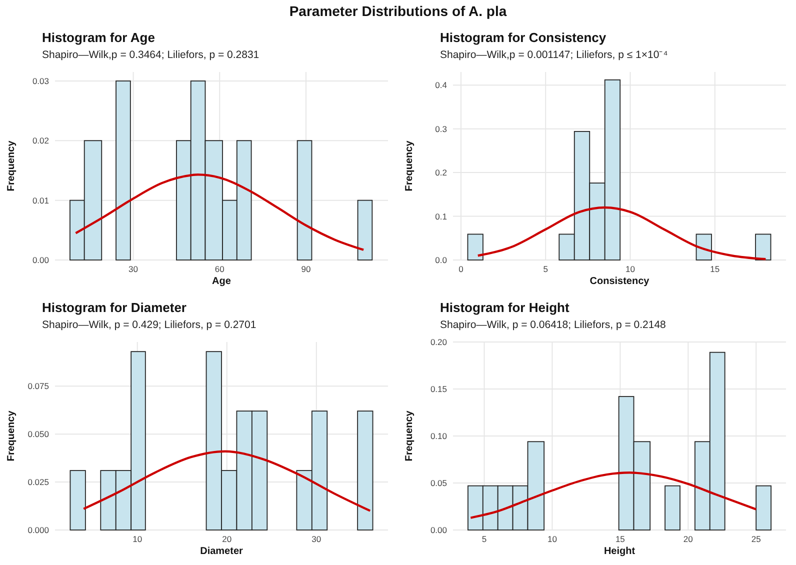 This screenshot has width=796, height=565. I want to click on x-axis-title: Consistency, so click(620, 281).